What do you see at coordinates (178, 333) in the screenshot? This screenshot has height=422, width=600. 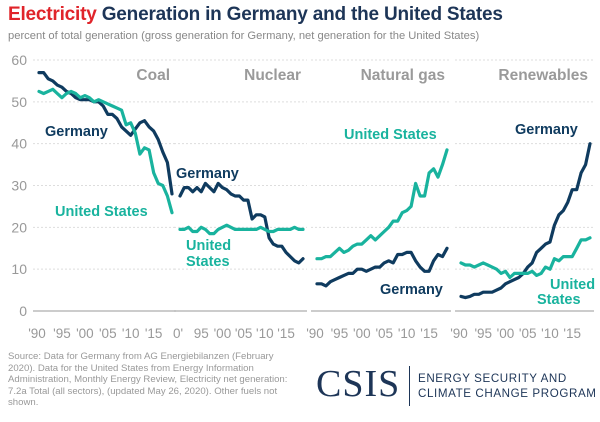 I see `x-tick-label: 0'` at bounding box center [178, 333].